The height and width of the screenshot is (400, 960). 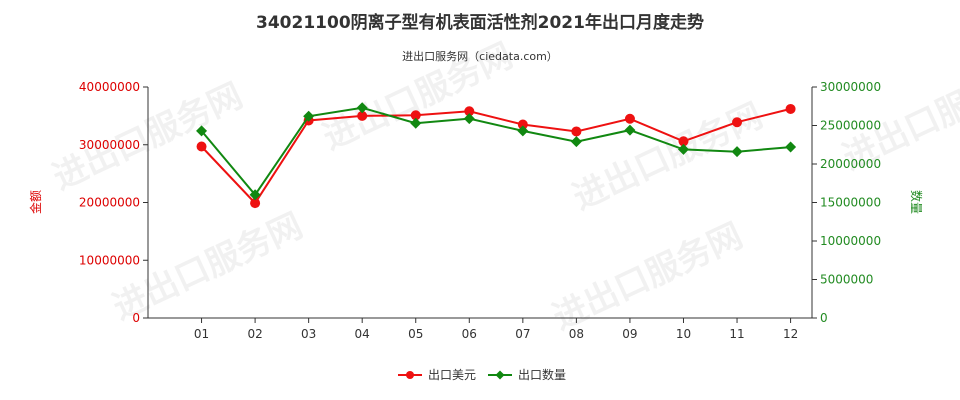 I want to click on right-tick-label: 10000000, so click(x=850, y=241).